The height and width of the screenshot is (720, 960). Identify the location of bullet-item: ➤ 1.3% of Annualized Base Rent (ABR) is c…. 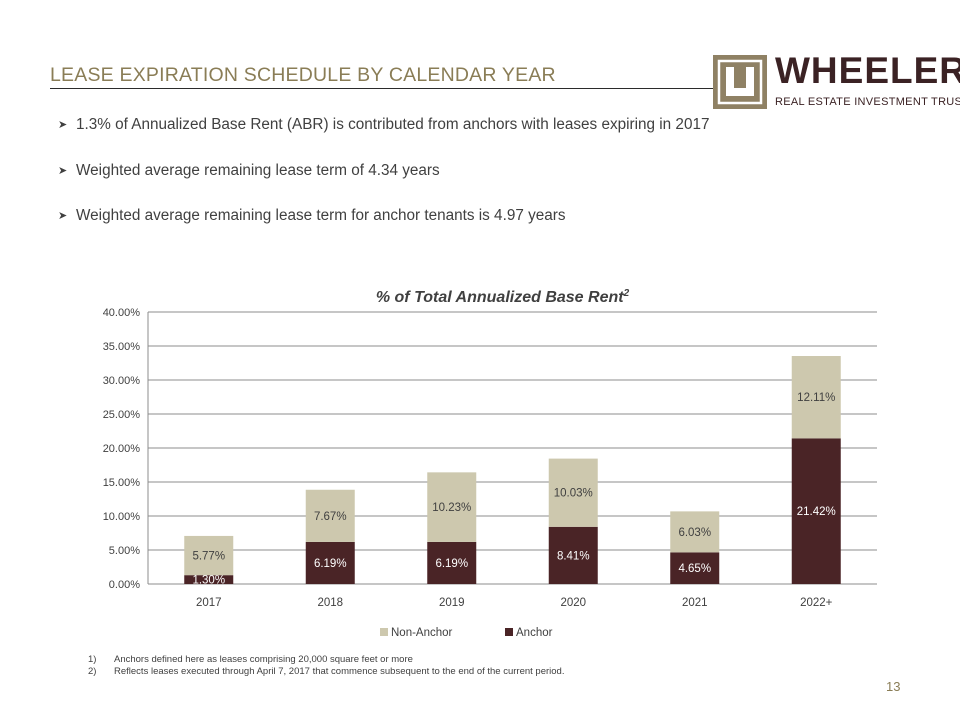
(383, 135).